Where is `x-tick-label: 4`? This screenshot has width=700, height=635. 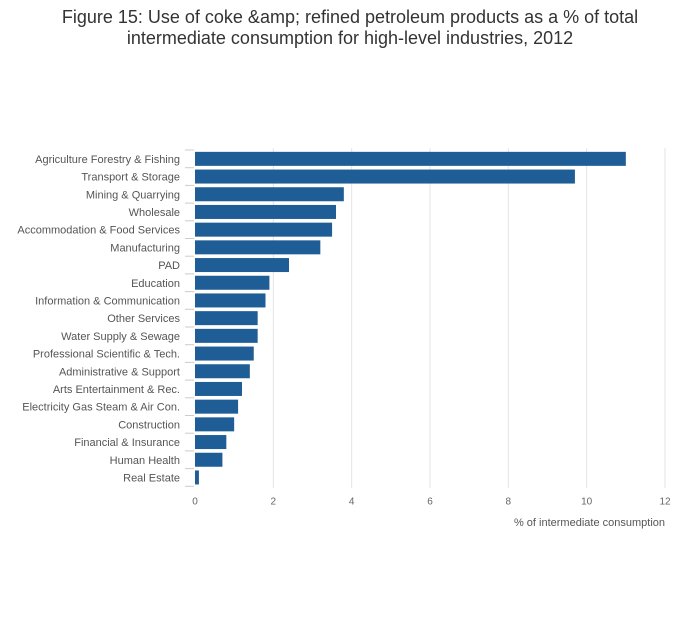
x-tick-label: 4 is located at coordinates (352, 501).